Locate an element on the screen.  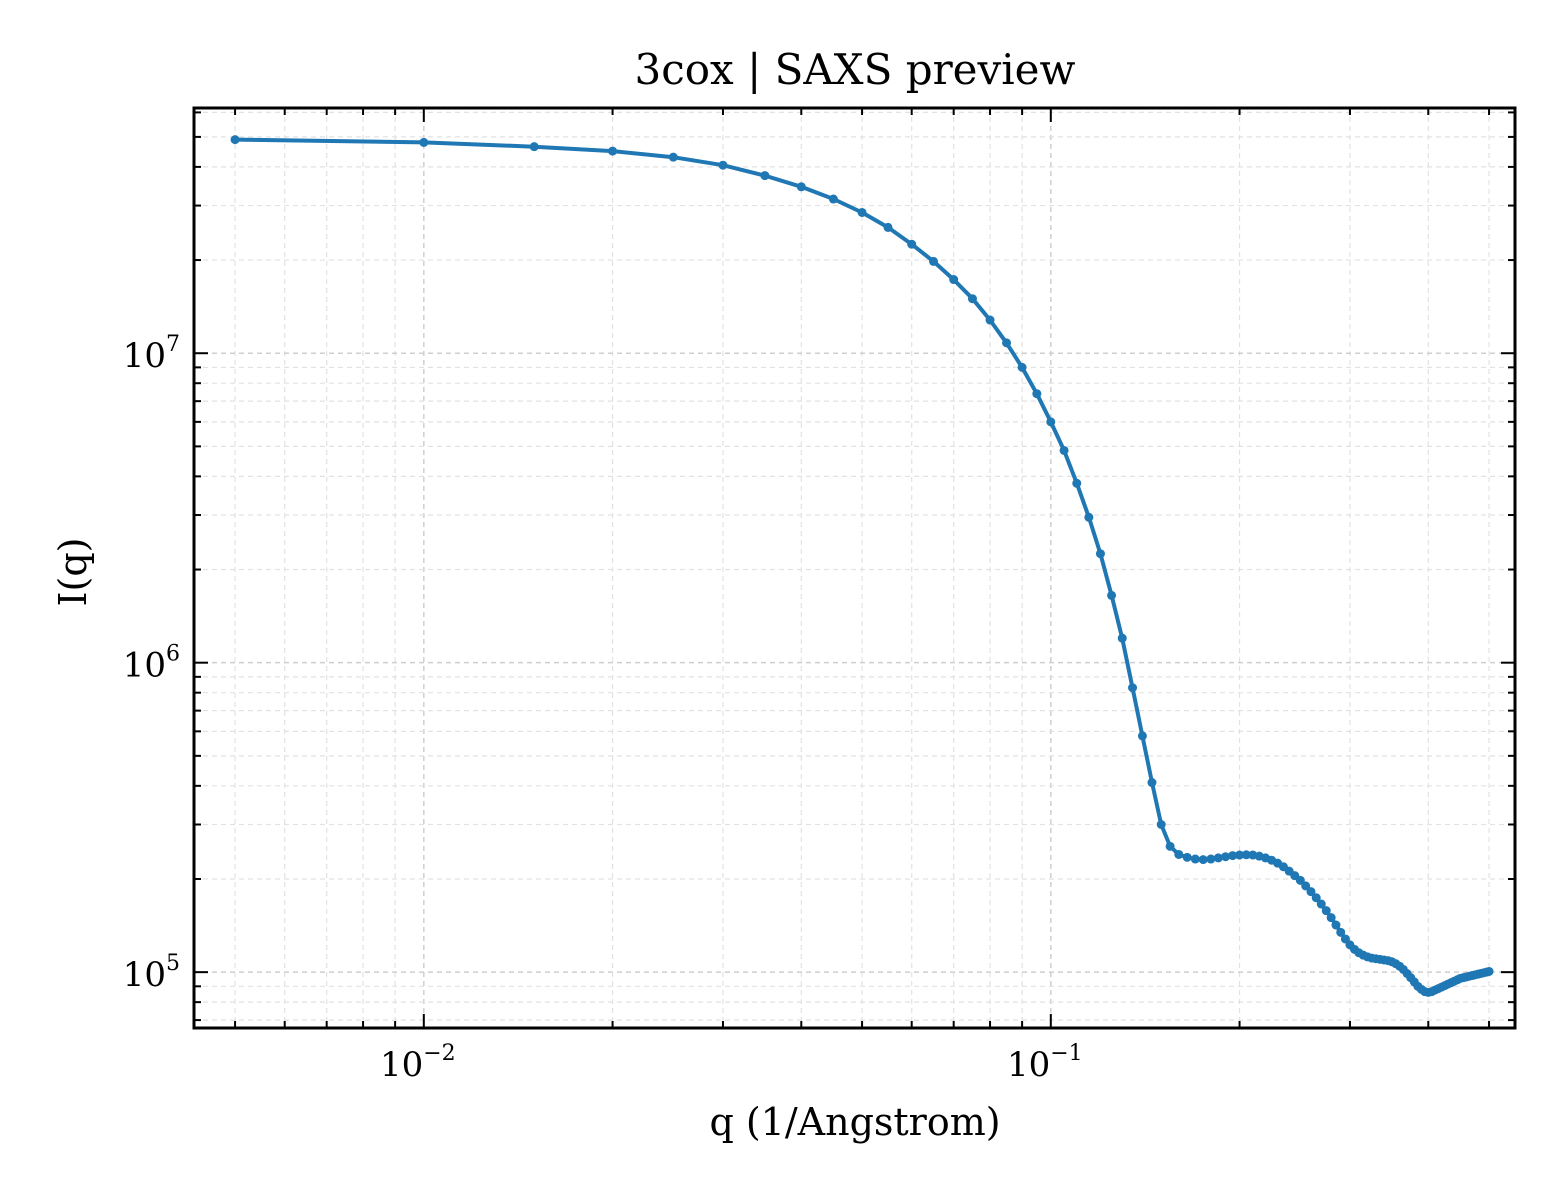
x-tick-label: 10⁻¹ is located at coordinates (1045, 1063).